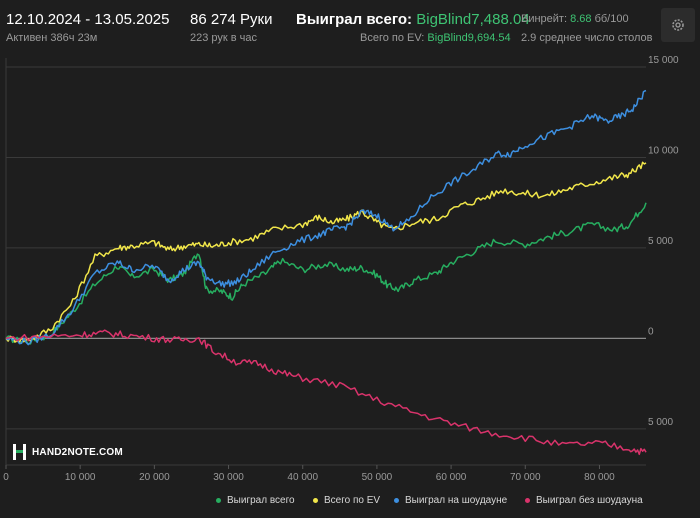 Image resolution: width=700 pixels, height=518 pixels. I want to click on gear-icon, so click(678, 25).